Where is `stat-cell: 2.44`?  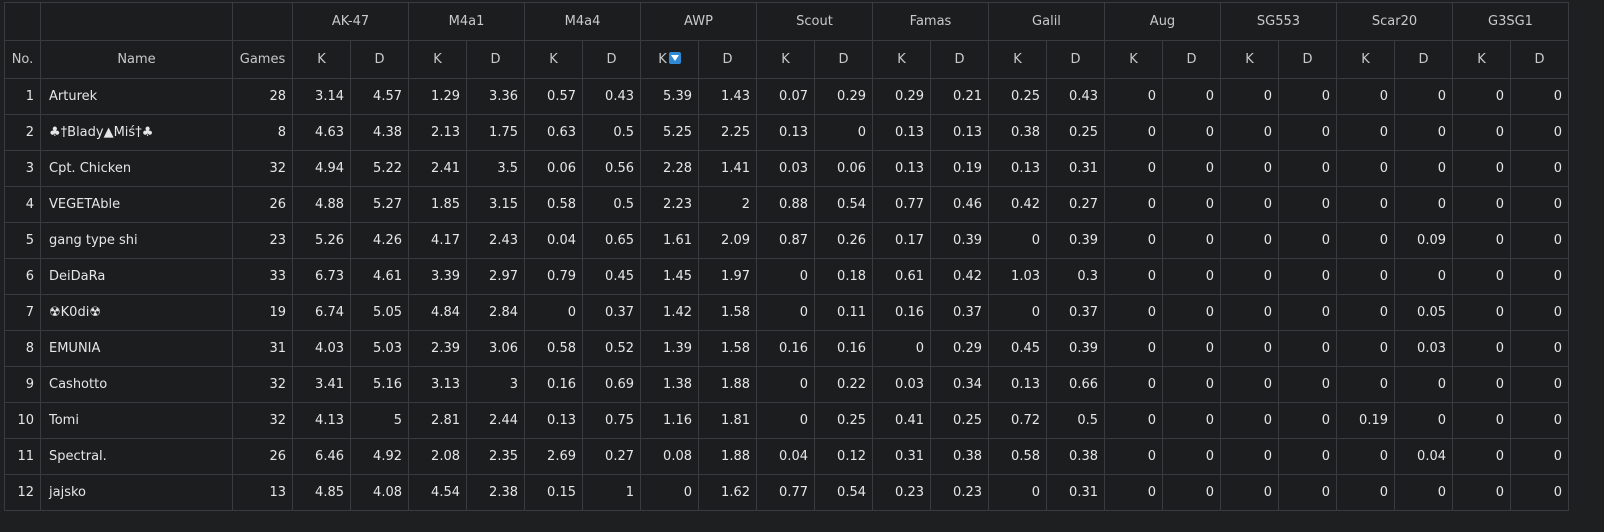 stat-cell: 2.44 is located at coordinates (495, 420).